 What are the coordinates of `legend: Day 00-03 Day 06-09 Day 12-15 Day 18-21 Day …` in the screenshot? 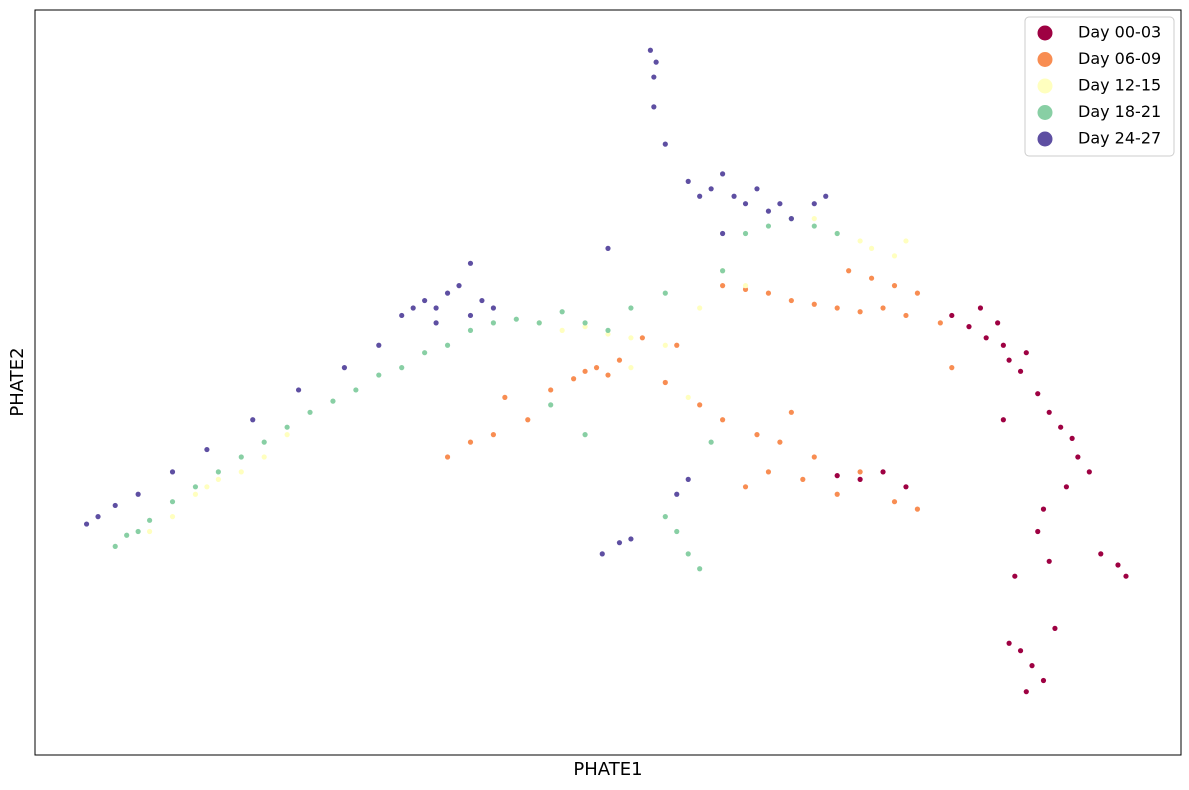 It's located at (1099, 86).